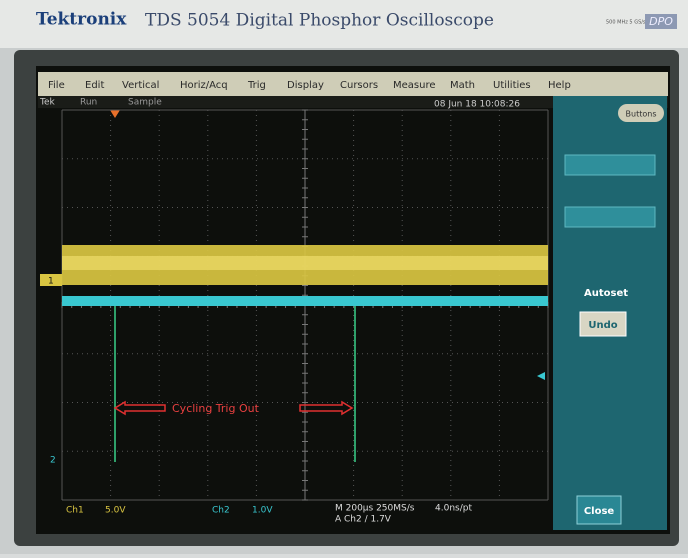 Image resolution: width=688 pixels, height=558 pixels. What do you see at coordinates (88, 103) in the screenshot?
I see `status-state: Run` at bounding box center [88, 103].